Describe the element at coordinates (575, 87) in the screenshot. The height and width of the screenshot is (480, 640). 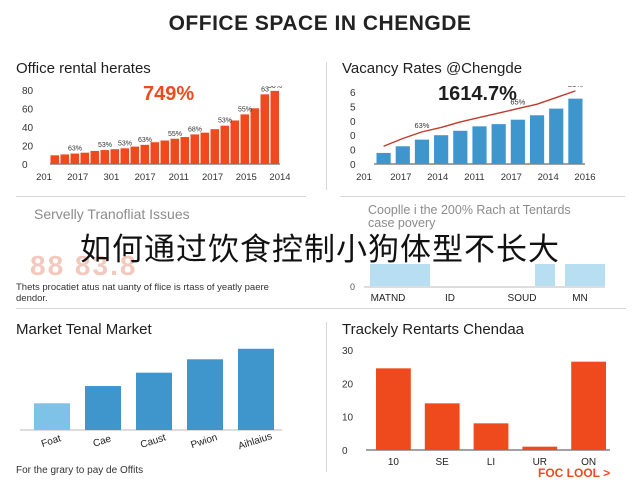
I see `data-label: L1%` at that location.